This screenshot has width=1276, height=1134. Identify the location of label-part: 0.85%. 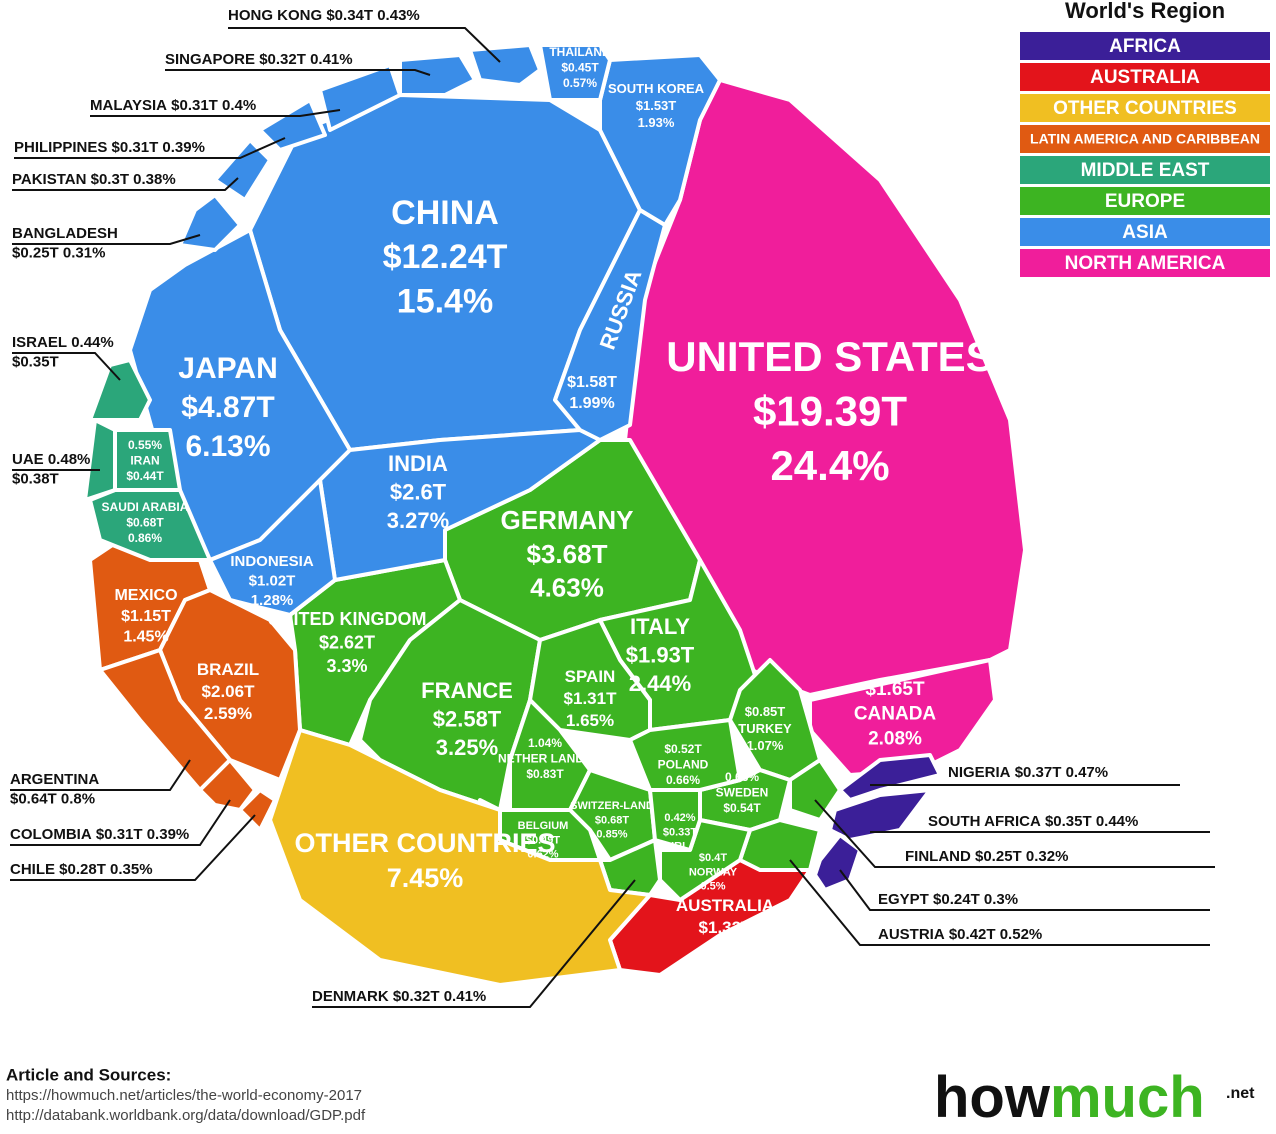
(611, 835).